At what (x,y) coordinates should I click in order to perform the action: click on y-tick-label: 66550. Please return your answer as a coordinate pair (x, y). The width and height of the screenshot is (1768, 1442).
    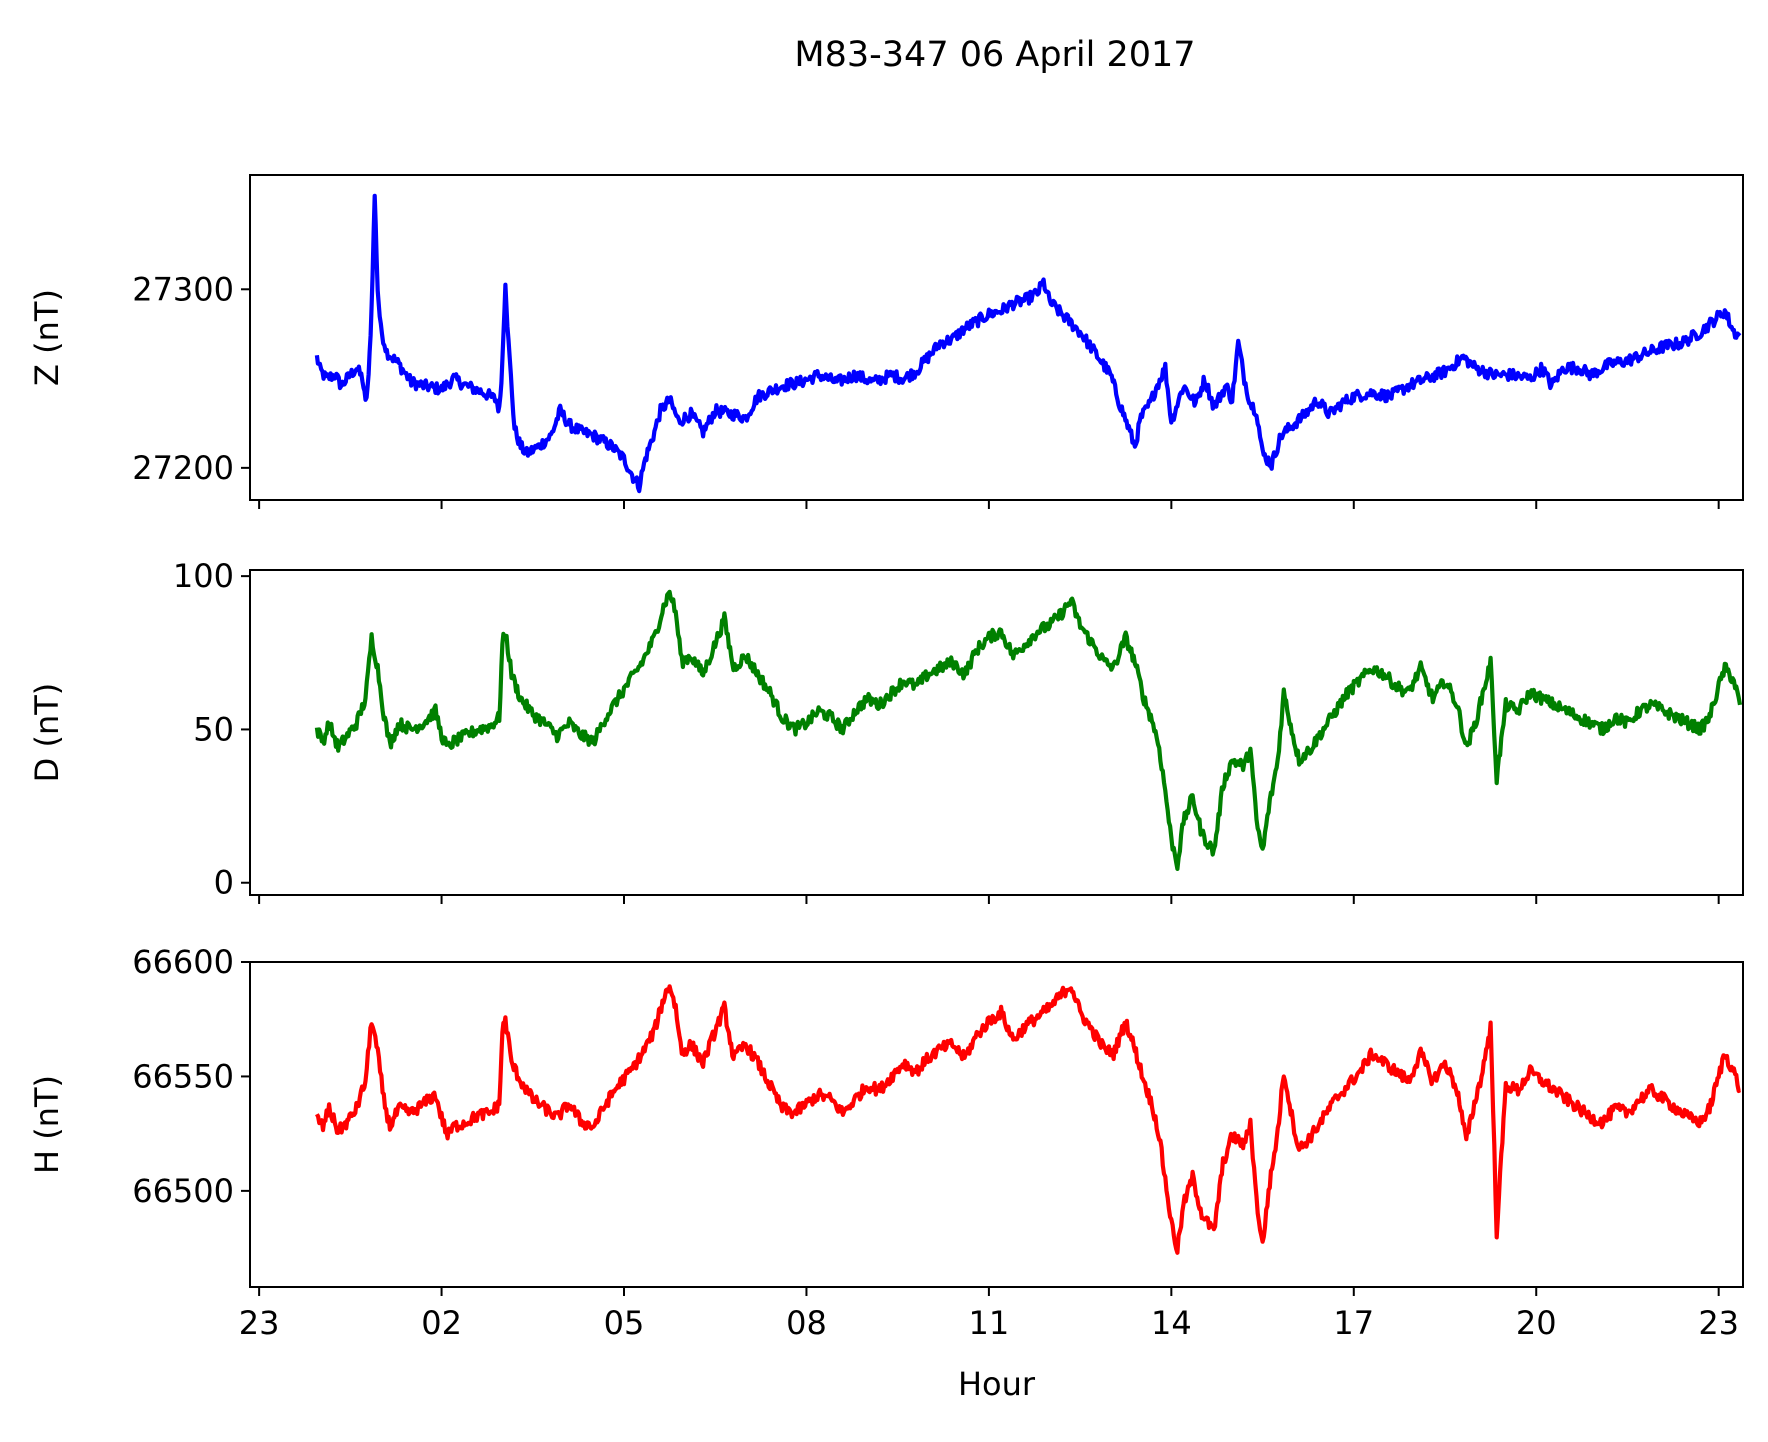
    Looking at the image, I should click on (183, 1076).